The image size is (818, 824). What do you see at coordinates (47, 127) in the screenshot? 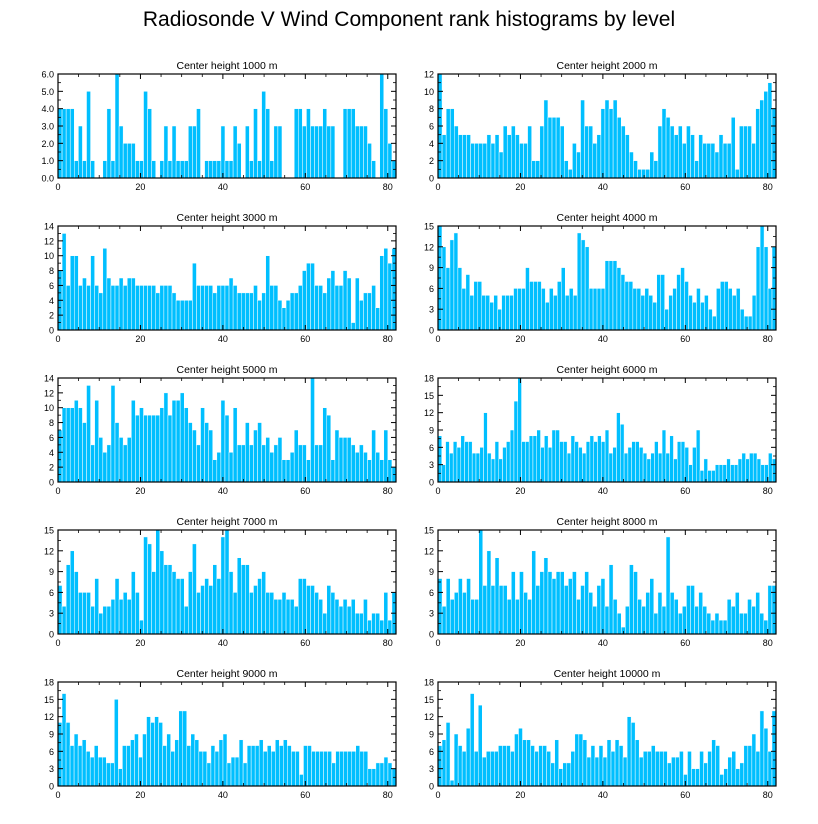
I see `y-tick-label: 3.0` at bounding box center [47, 127].